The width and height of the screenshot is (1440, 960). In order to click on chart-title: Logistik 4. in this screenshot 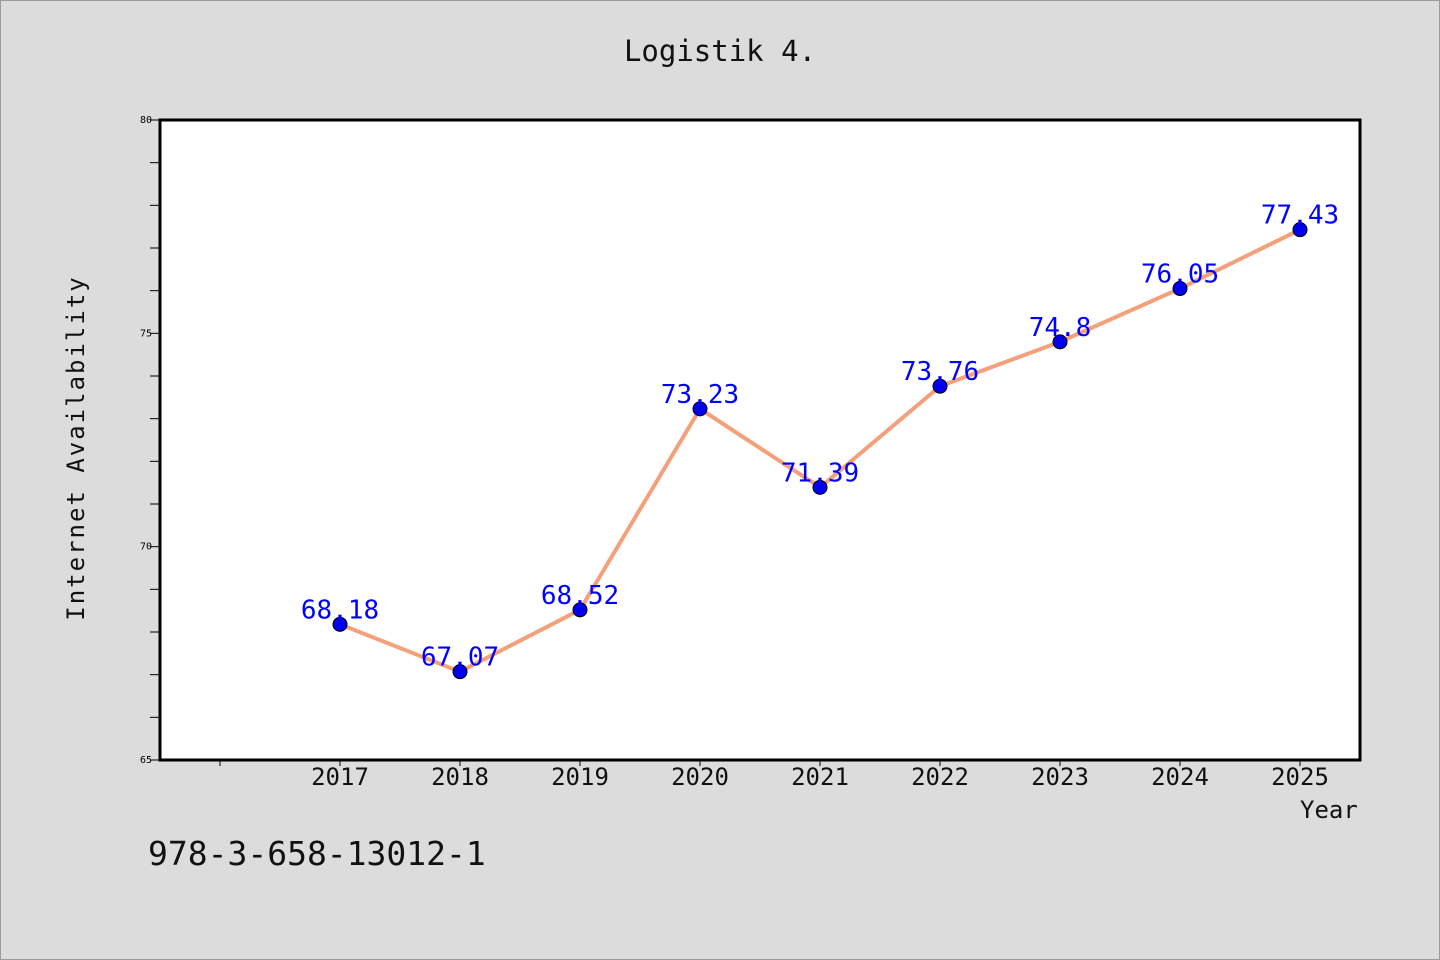, I will do `click(720, 51)`.